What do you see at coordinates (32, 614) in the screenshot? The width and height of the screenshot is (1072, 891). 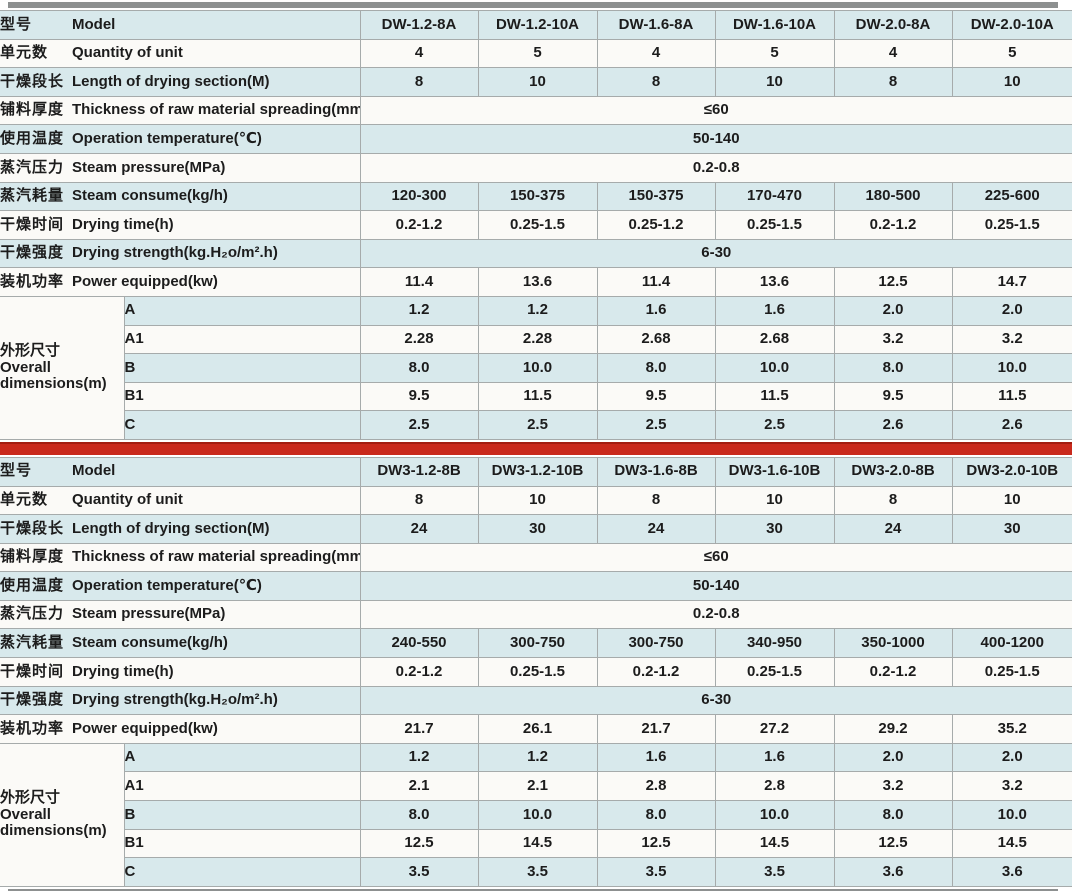 I see `row-label-chinese: 蒸汽压力` at bounding box center [32, 614].